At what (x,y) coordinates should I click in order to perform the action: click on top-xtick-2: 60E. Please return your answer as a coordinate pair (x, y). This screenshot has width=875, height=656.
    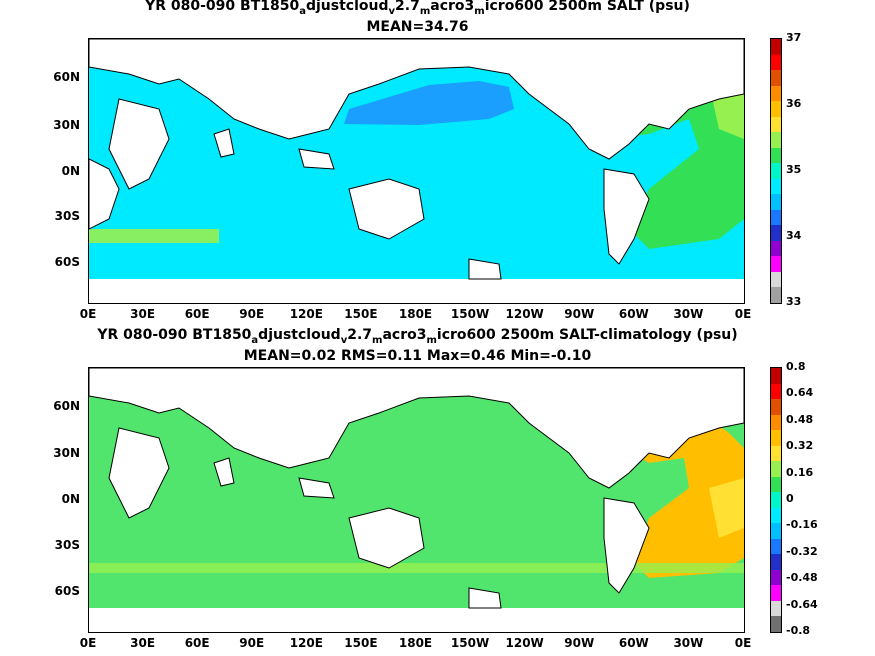
    Looking at the image, I should click on (197, 314).